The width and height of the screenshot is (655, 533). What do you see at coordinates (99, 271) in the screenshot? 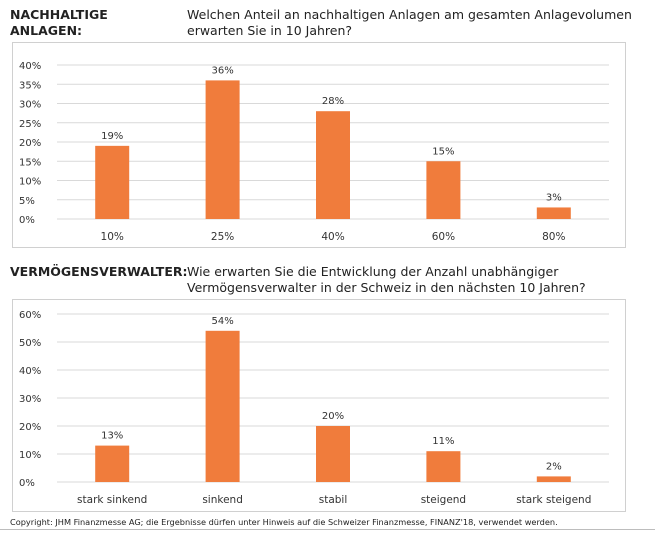
I see `chart2-section-label: VERMÖGENSVERWALTER:` at bounding box center [99, 271].